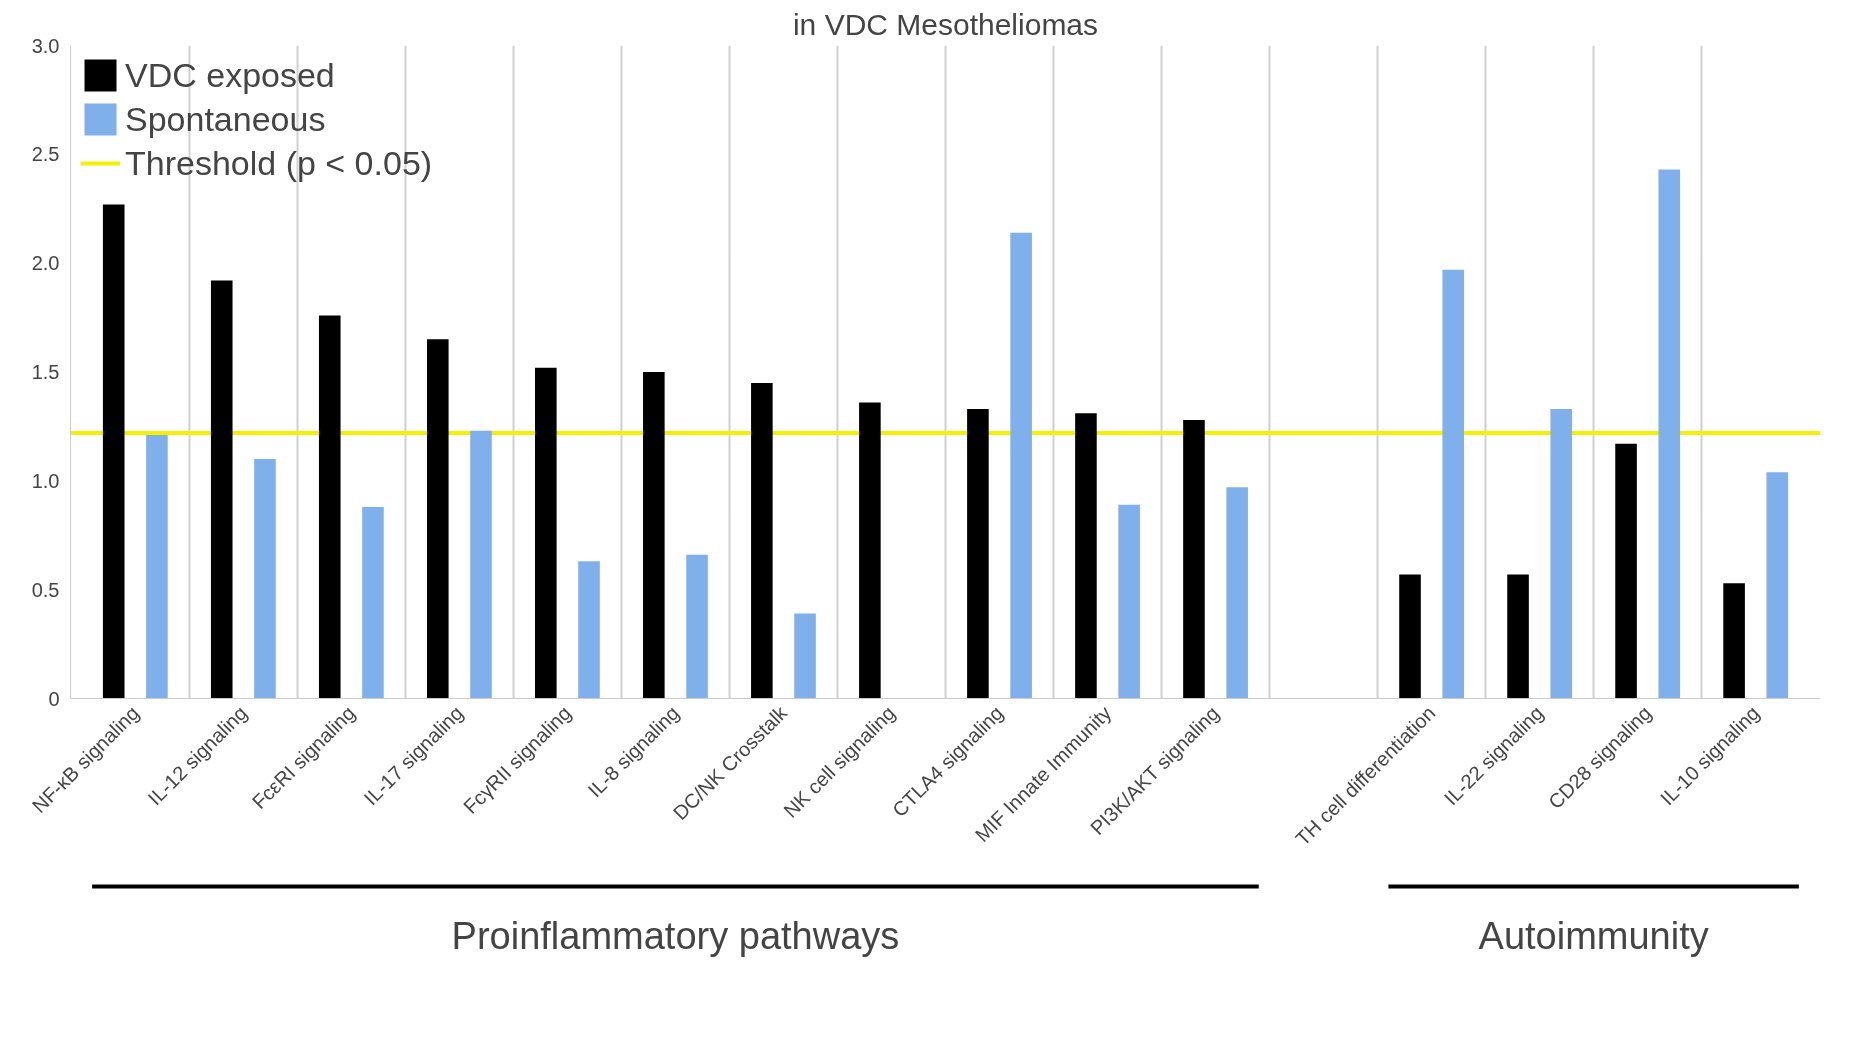 Image resolution: width=1854 pixels, height=1046 pixels. Describe the element at coordinates (45, 589) in the screenshot. I see `y-tick-label: 0.5` at that location.